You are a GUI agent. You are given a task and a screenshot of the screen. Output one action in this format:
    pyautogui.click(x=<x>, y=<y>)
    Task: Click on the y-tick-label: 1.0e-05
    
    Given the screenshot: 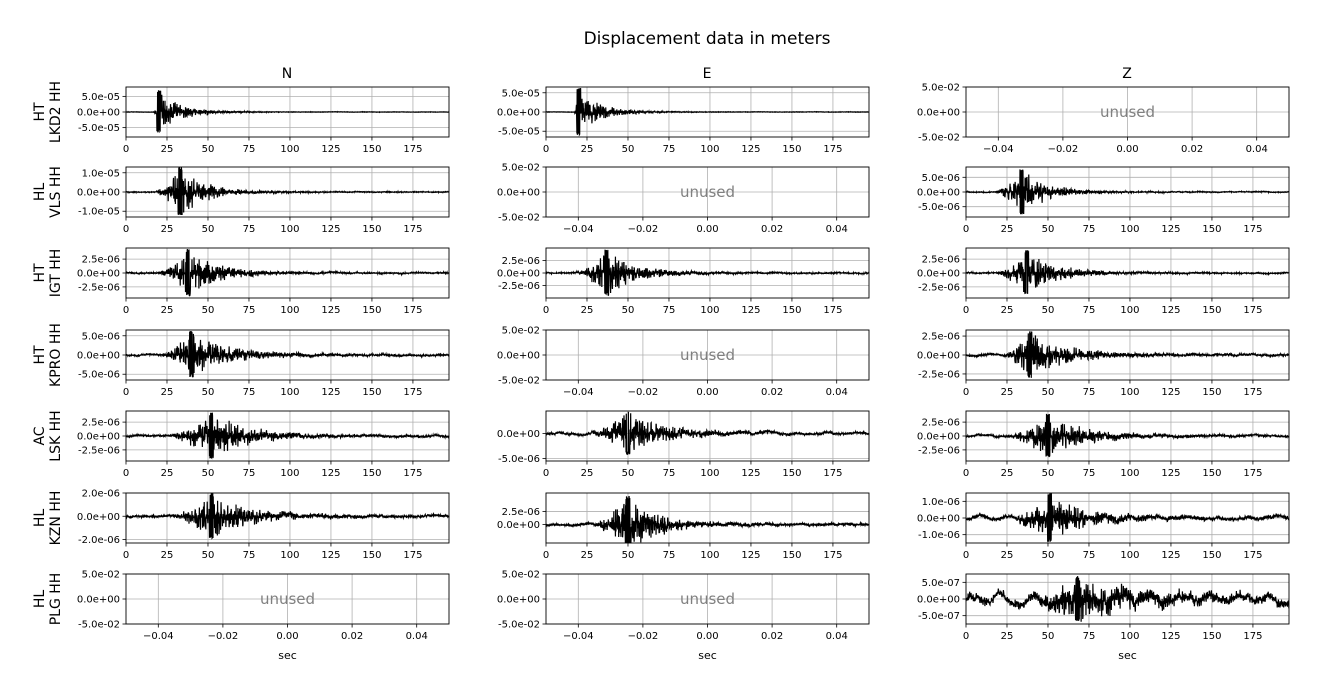 What is the action you would take?
    pyautogui.click(x=101, y=173)
    